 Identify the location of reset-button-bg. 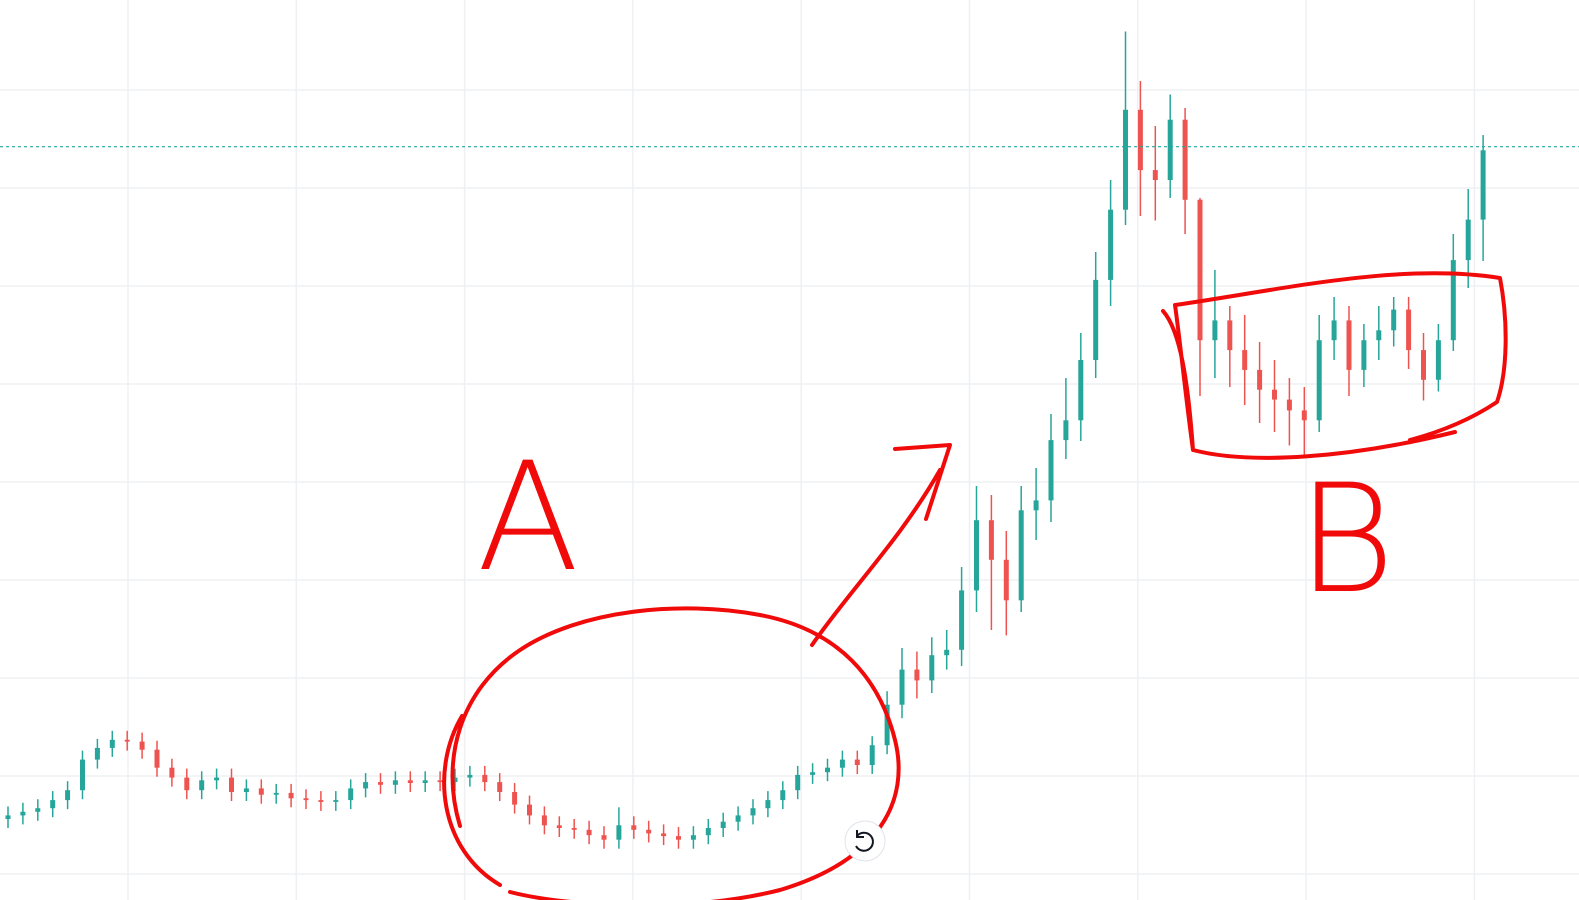
(865, 841).